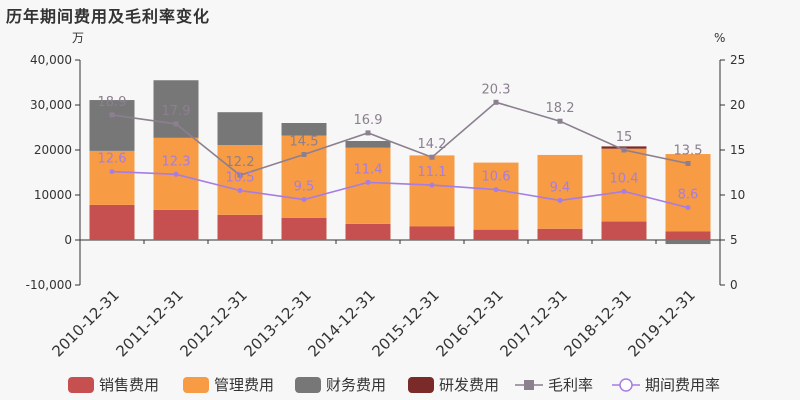 This screenshot has width=800, height=400. I want to click on right-tick-label: 5, so click(734, 240).